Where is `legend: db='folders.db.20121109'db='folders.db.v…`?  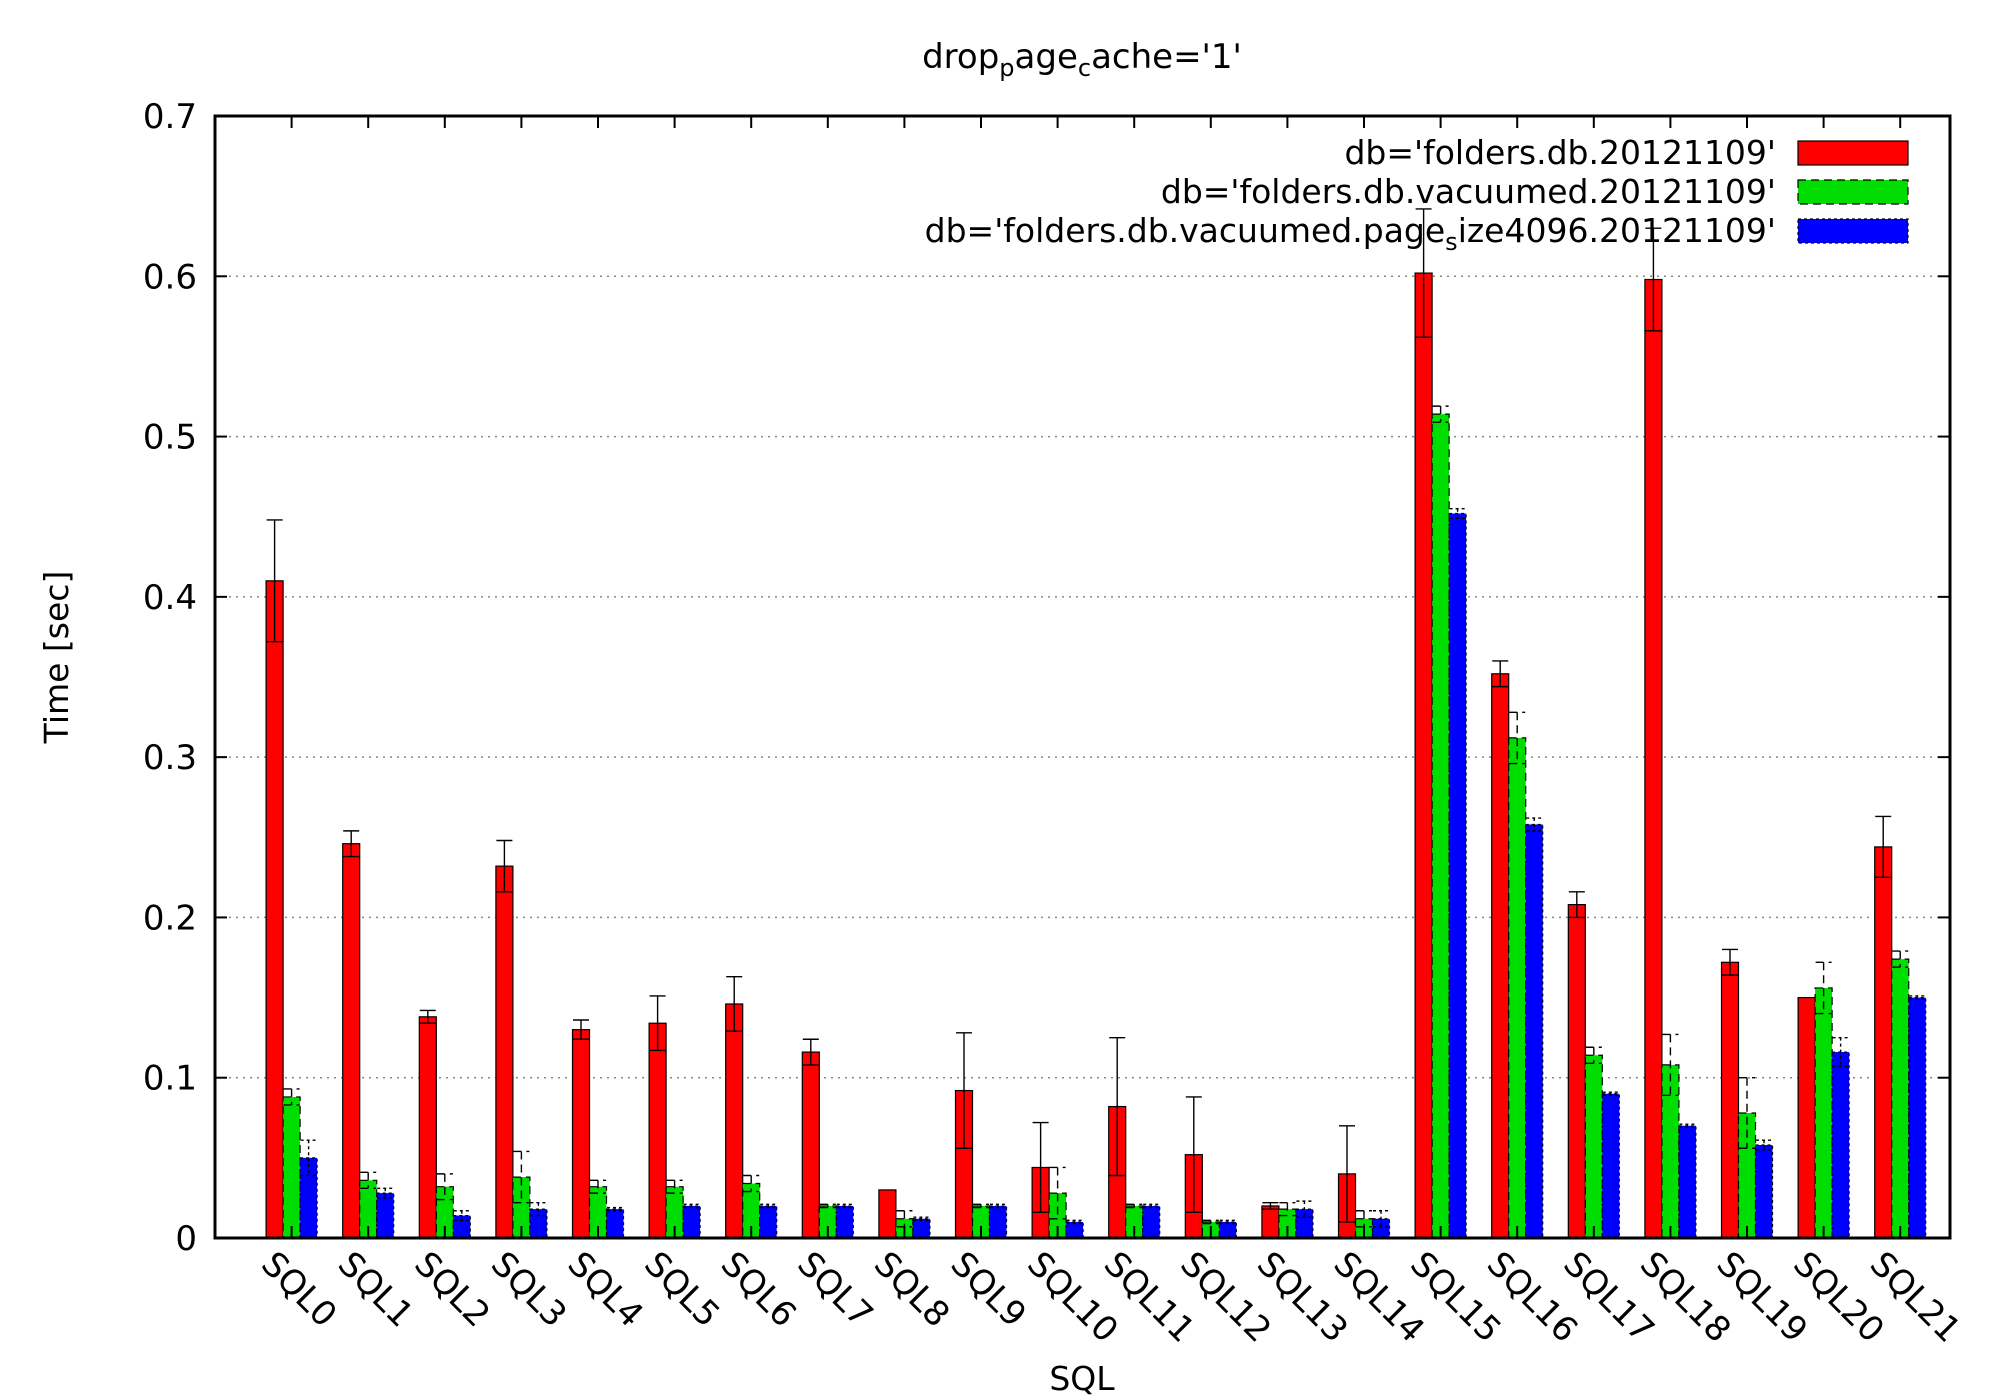 legend: db='folders.db.20121109'db='folders.db.v… is located at coordinates (1417, 194).